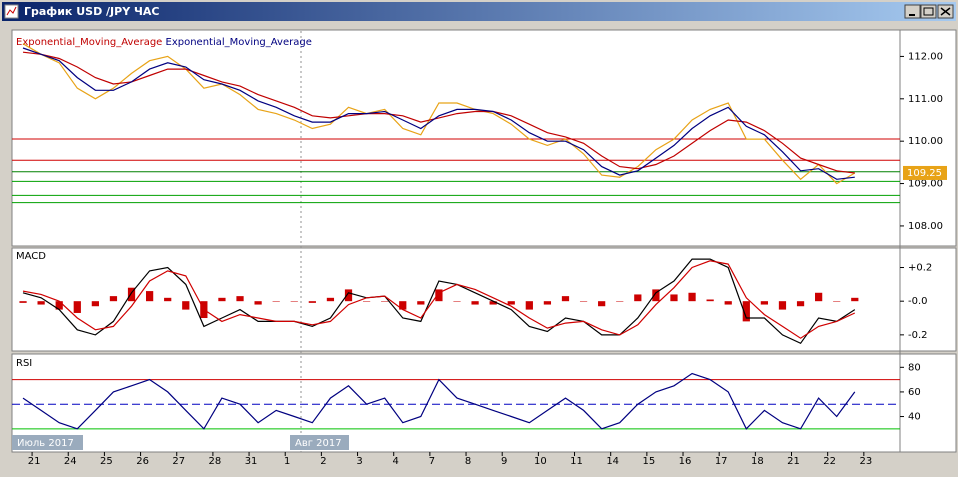  Describe the element at coordinates (576, 461) in the screenshot. I see `x-tick-label: 11` at that location.